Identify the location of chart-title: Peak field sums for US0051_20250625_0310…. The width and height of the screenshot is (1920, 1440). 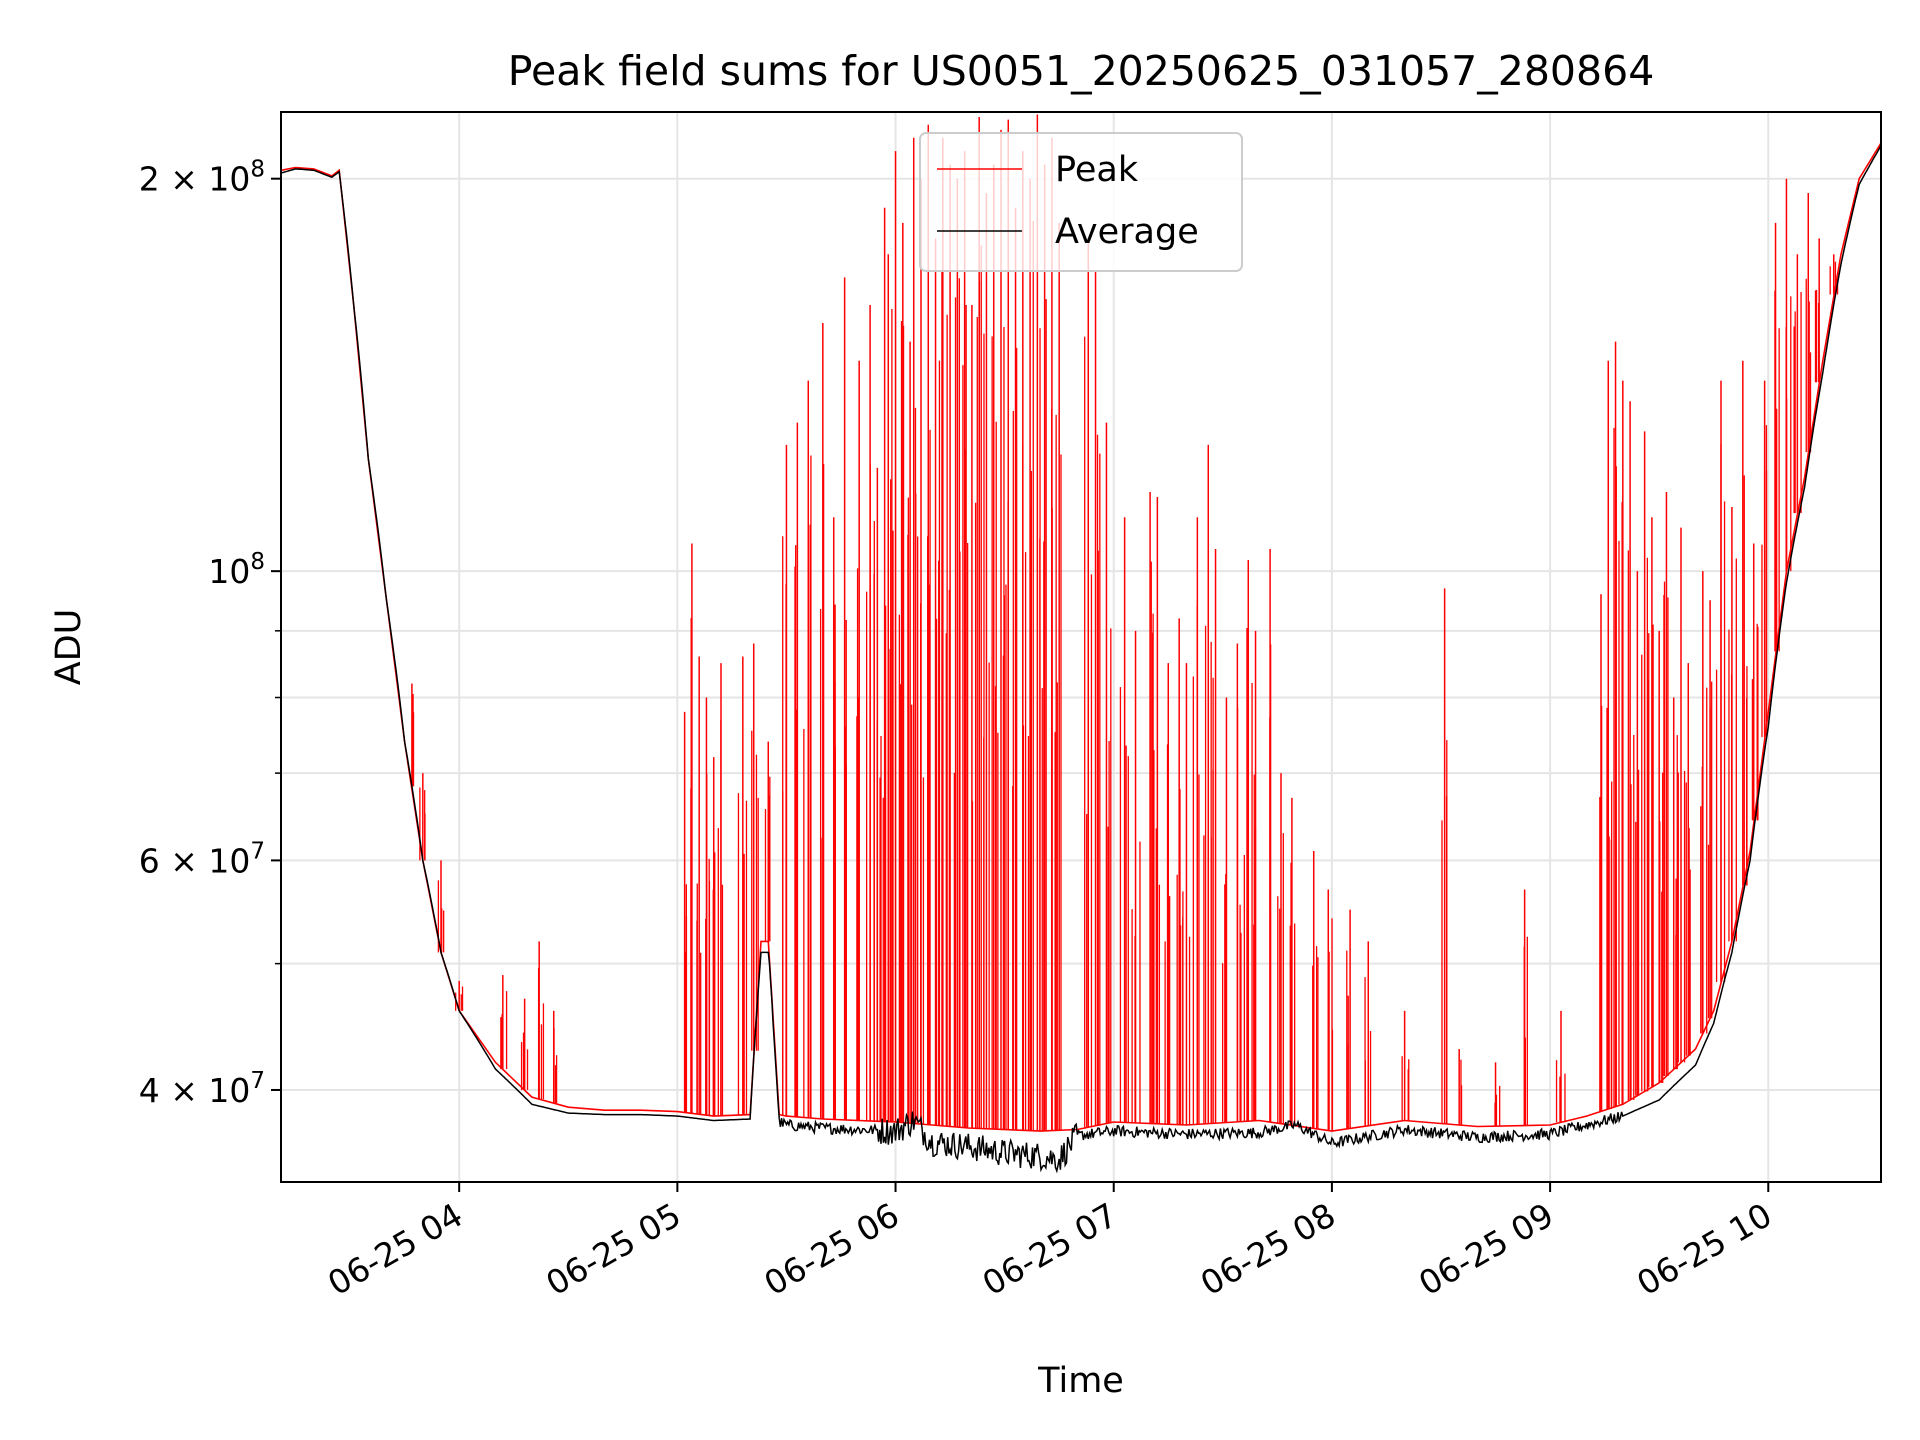
(1081, 71).